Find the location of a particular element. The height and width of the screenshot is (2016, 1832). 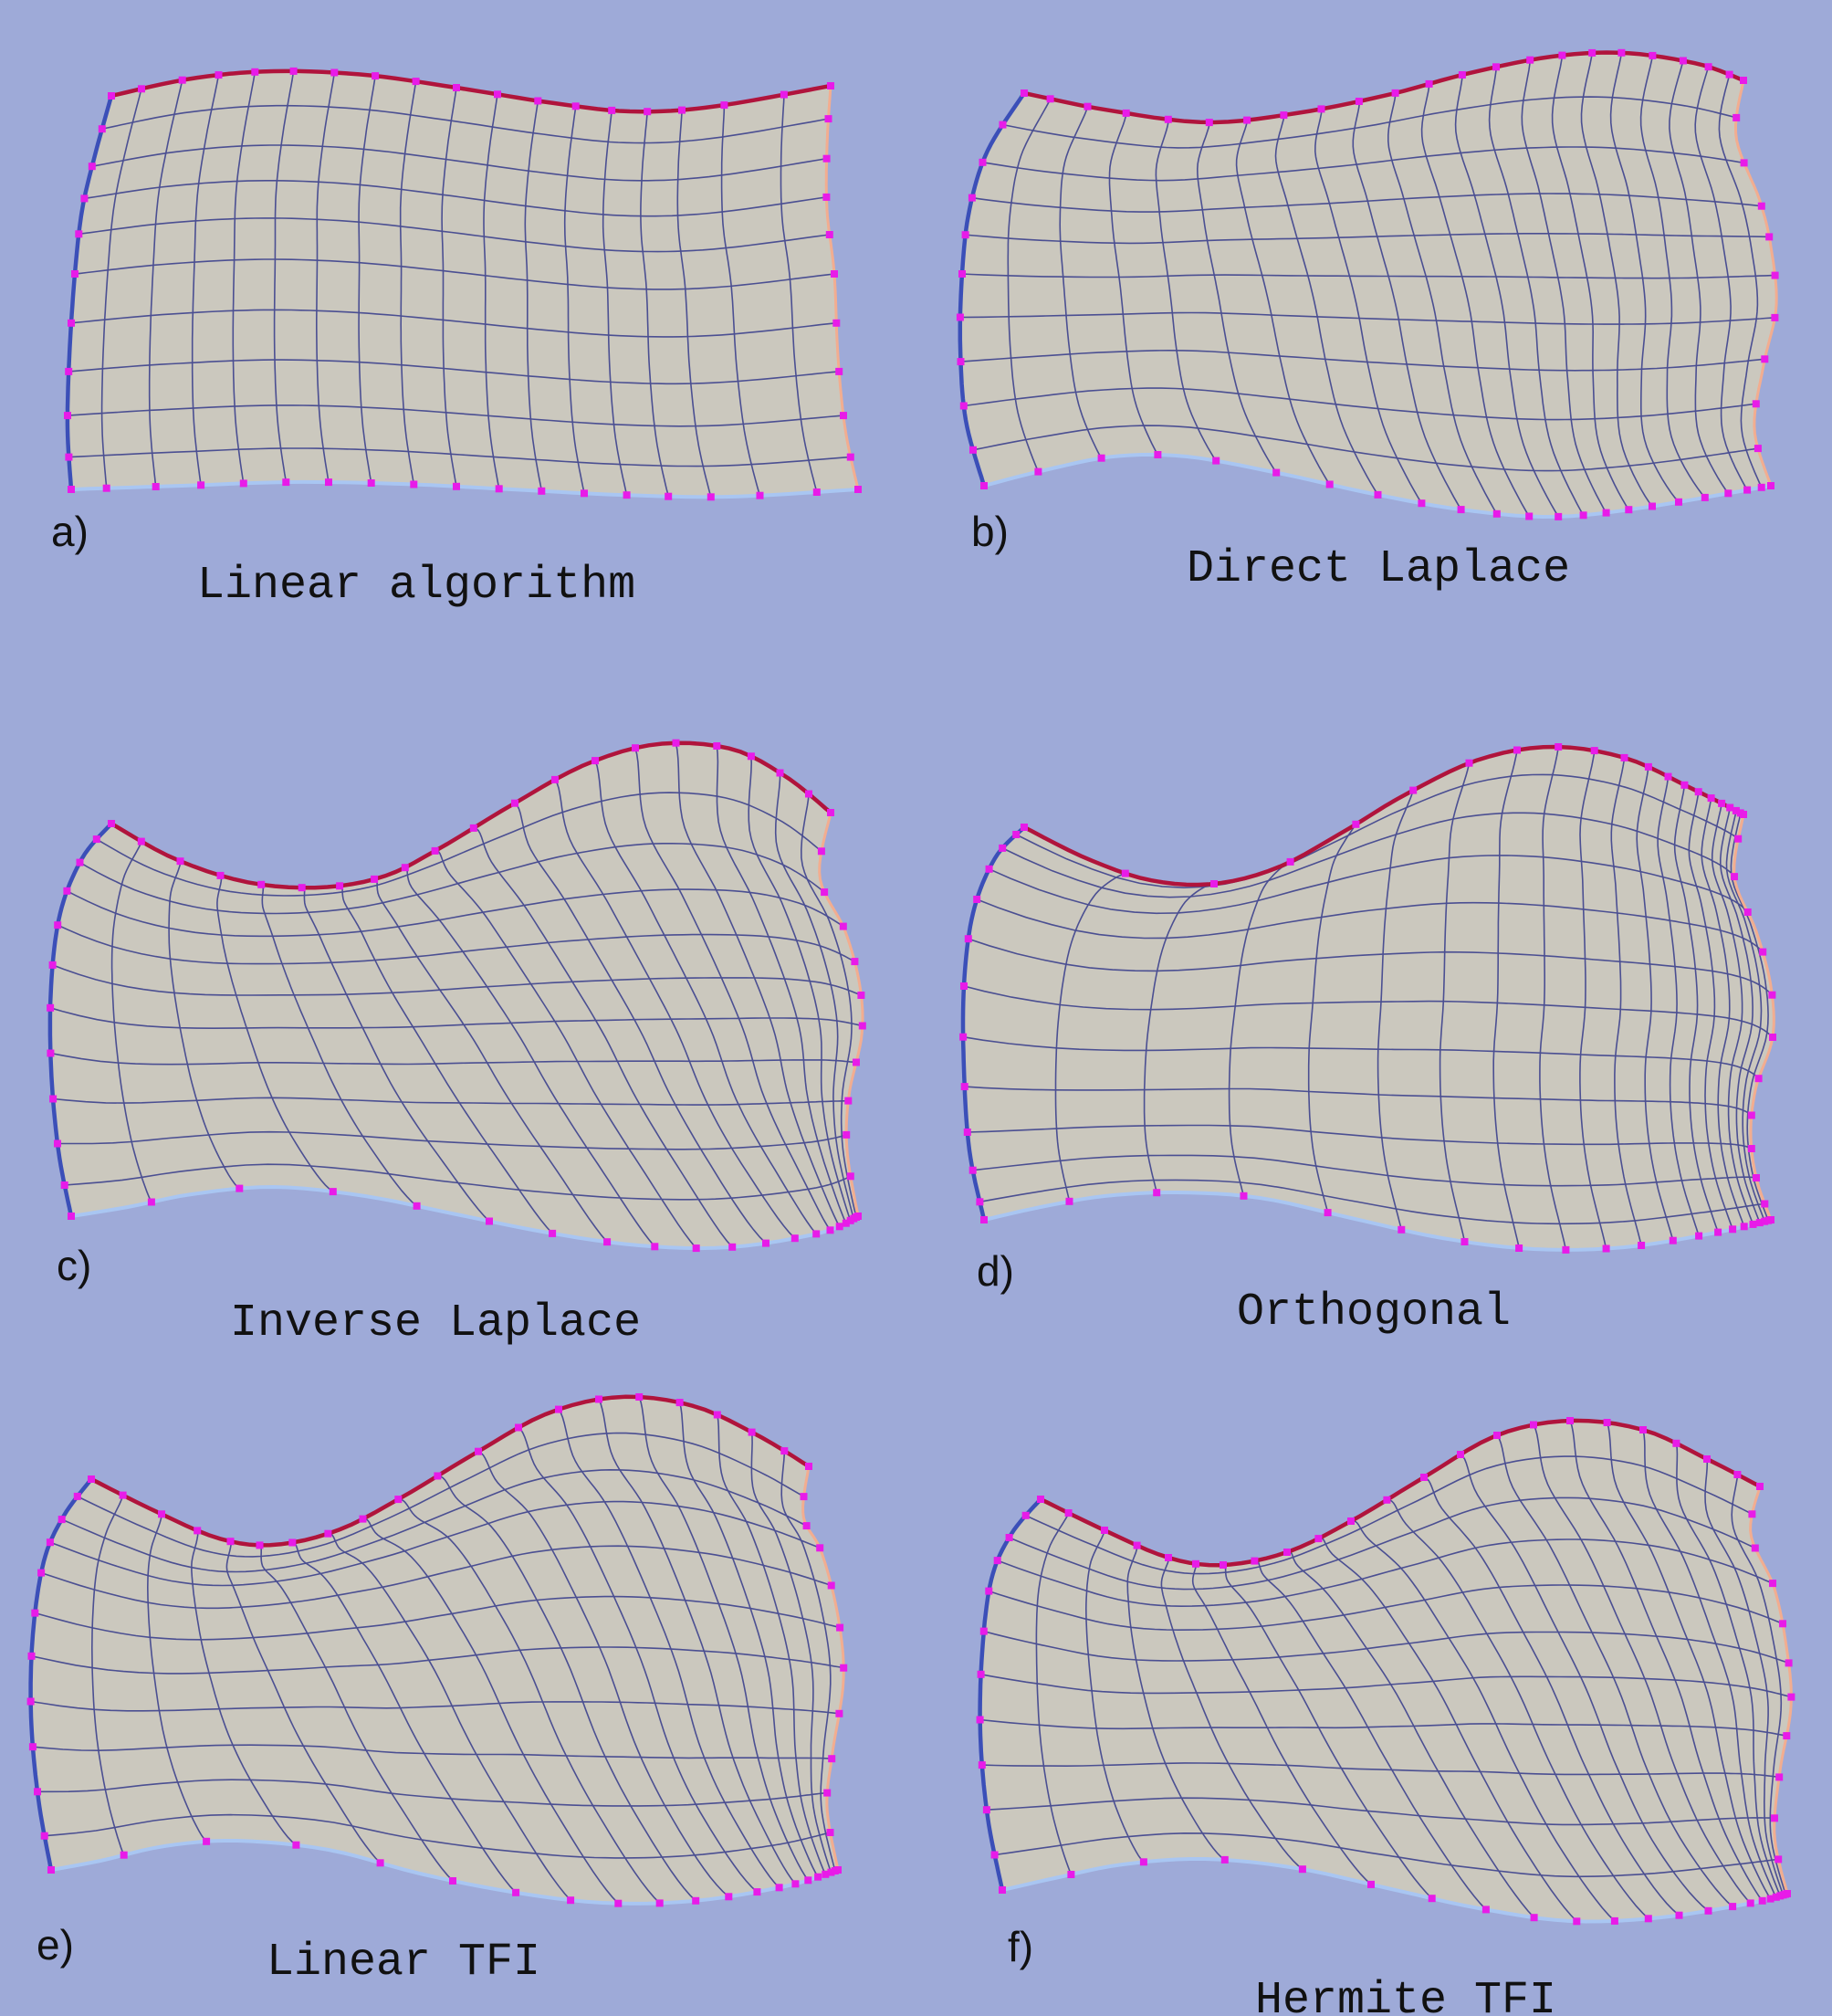

panel-d: d) Orthogonal is located at coordinates (1367, 1041).